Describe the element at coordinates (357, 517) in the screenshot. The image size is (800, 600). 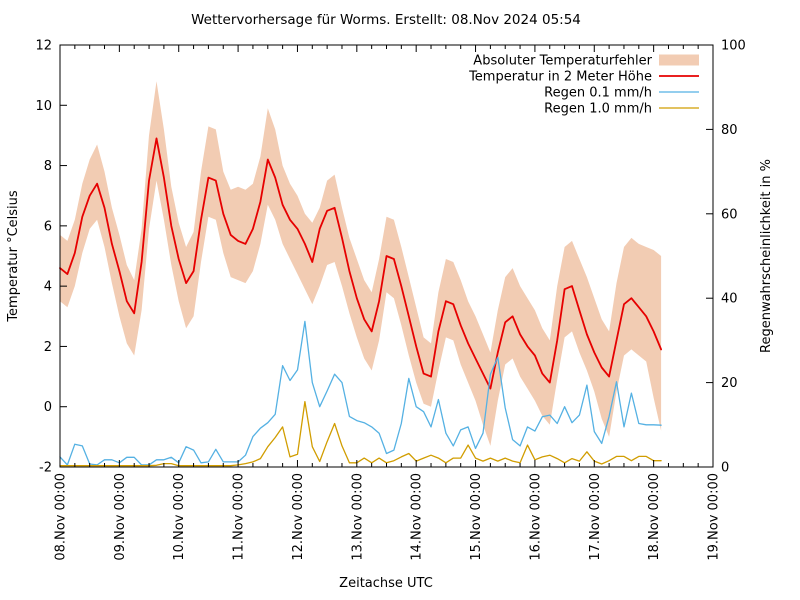
I see `x-tick-label: 13.Nov 00:00` at that location.